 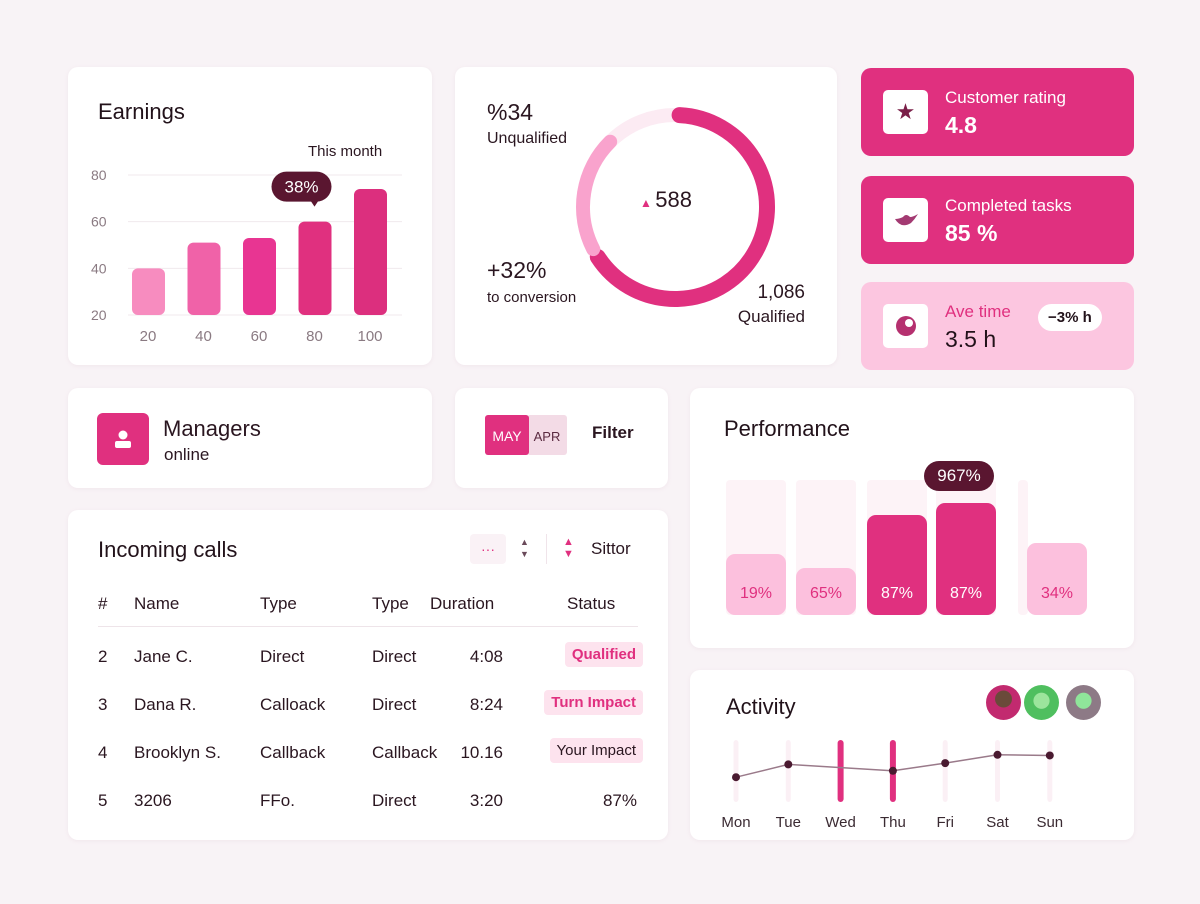 What do you see at coordinates (1057, 579) in the screenshot?
I see `performance-bar: 34%` at bounding box center [1057, 579].